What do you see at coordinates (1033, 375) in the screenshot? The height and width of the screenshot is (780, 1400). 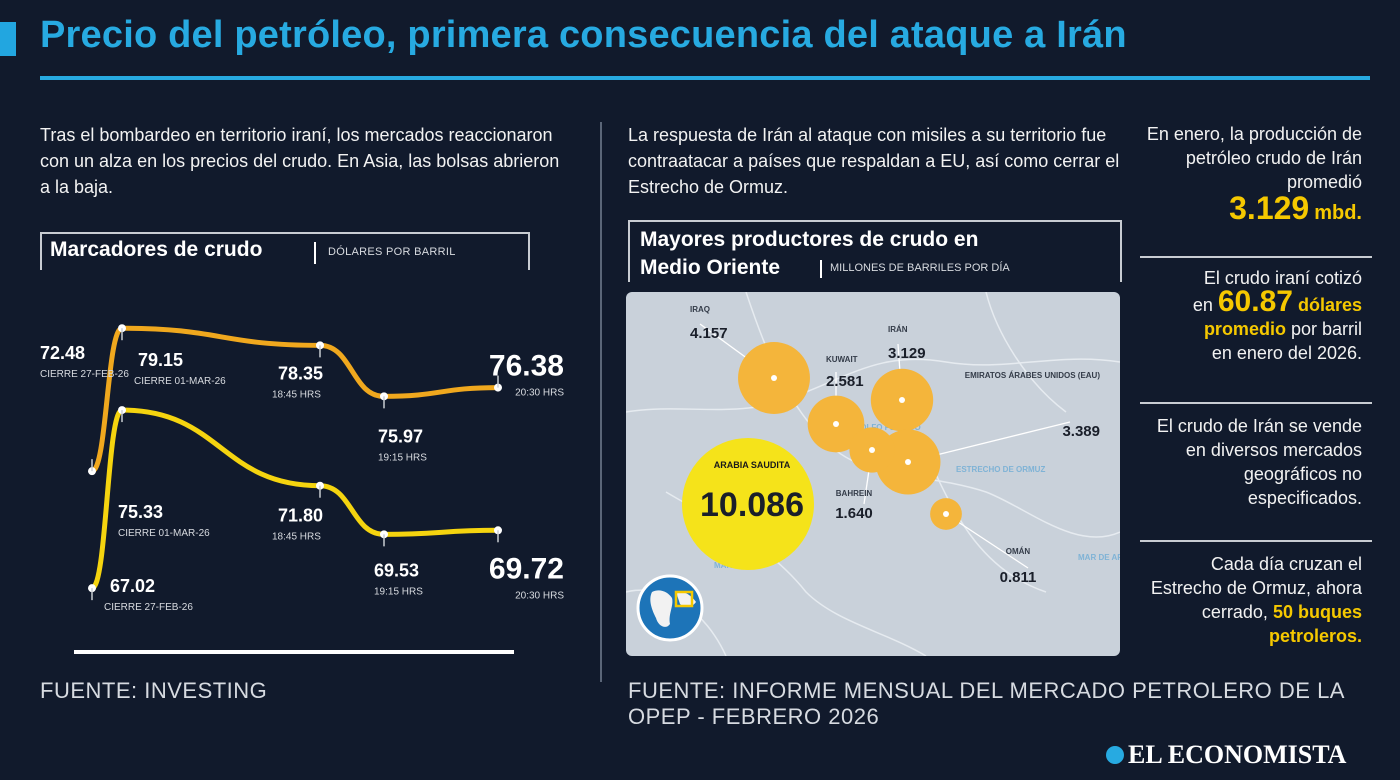 I see `bubble-name-label: EMIRATOS ÁRABES UNIDOS (EAU)` at bounding box center [1033, 375].